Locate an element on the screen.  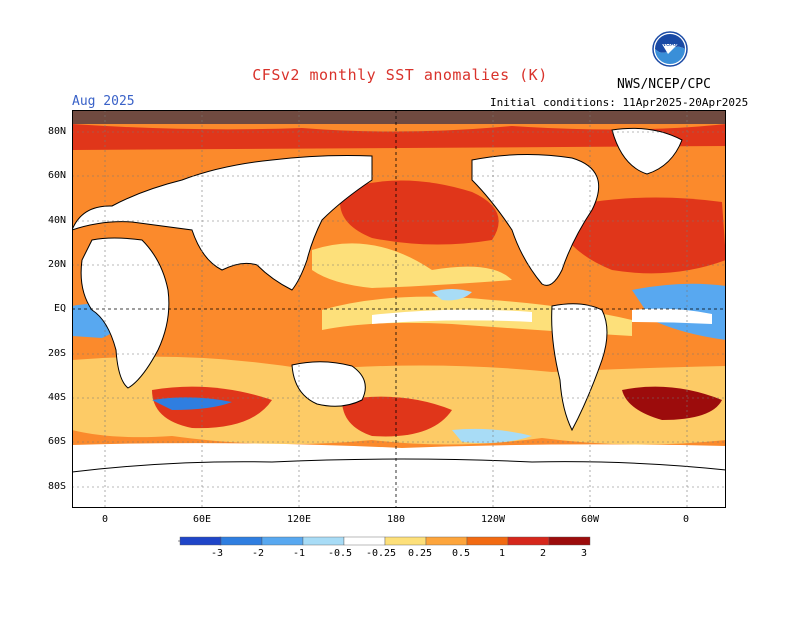
colorbar is located at coordinates (384, 541).